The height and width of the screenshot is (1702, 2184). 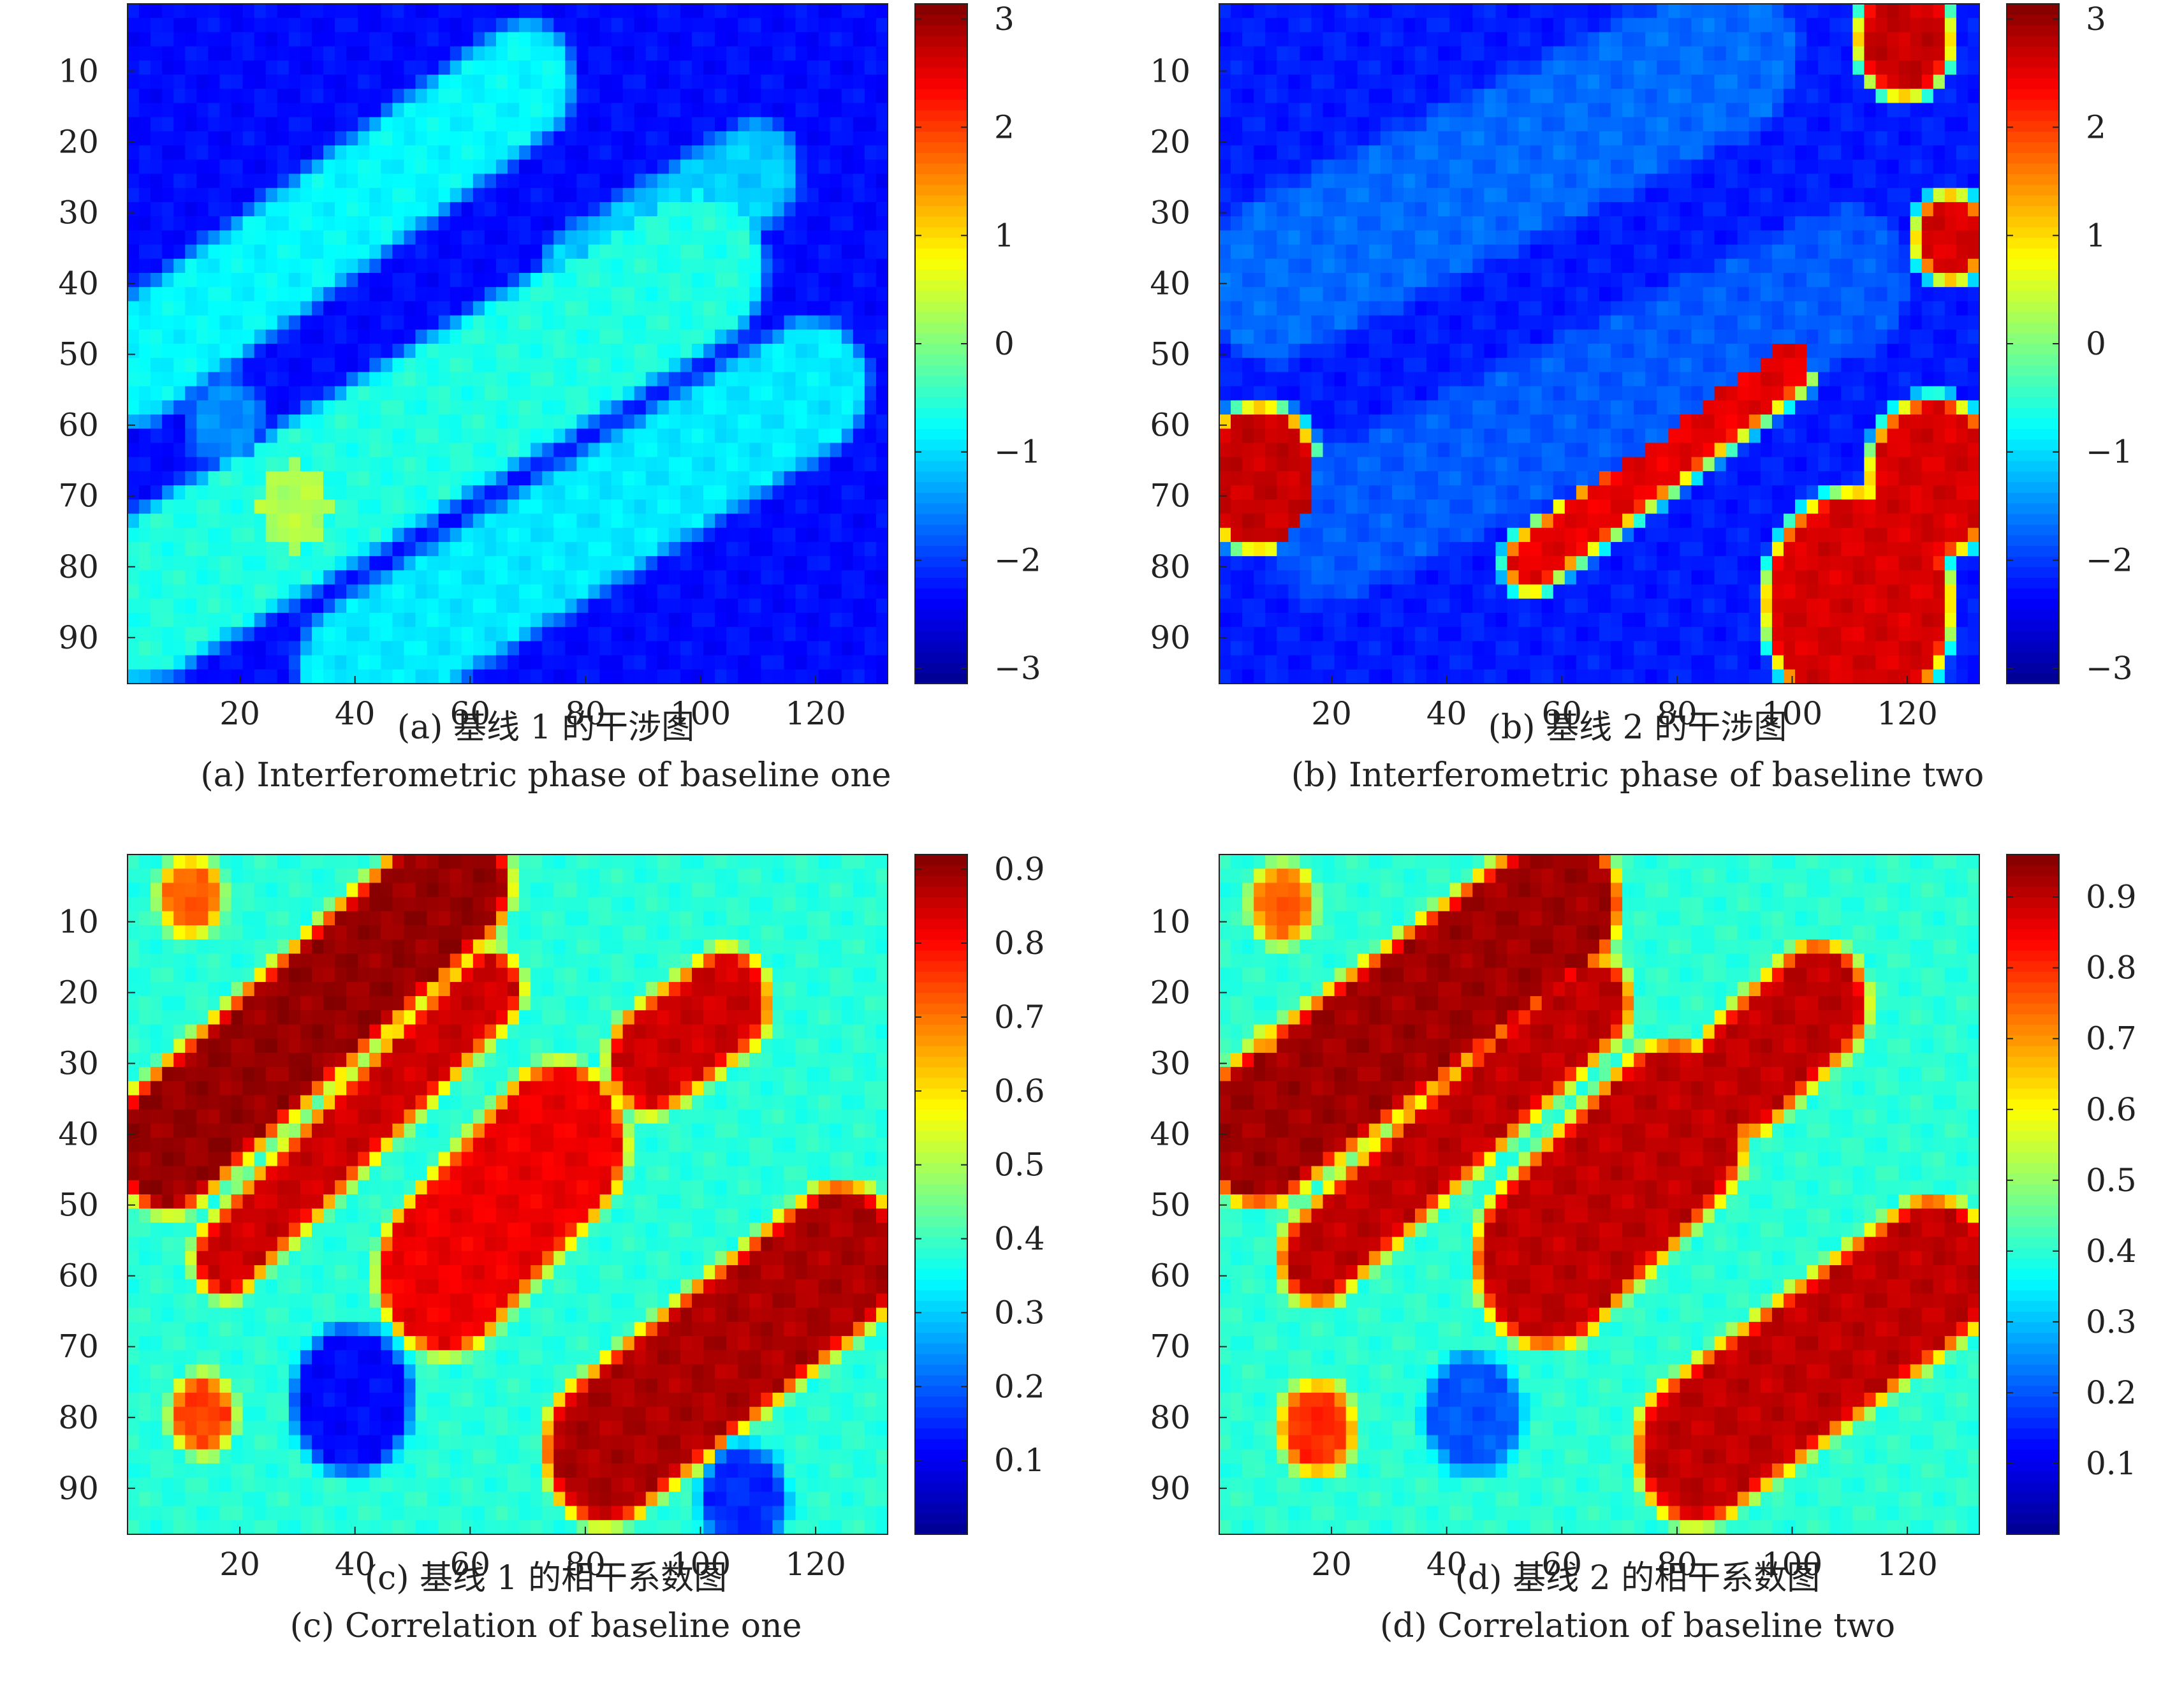 What do you see at coordinates (941, 254) in the screenshot?
I see `colorbar-segment` at bounding box center [941, 254].